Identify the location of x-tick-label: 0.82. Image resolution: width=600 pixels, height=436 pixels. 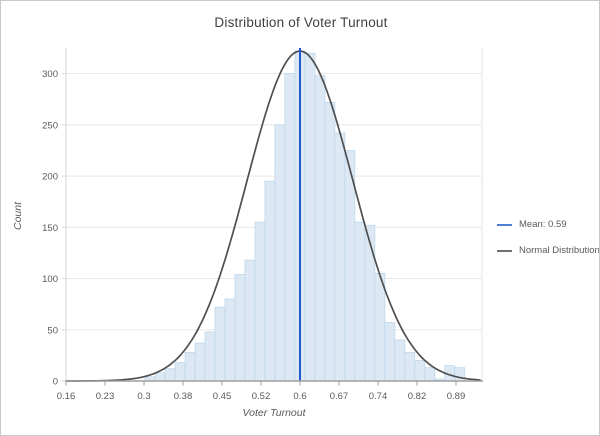
(417, 396).